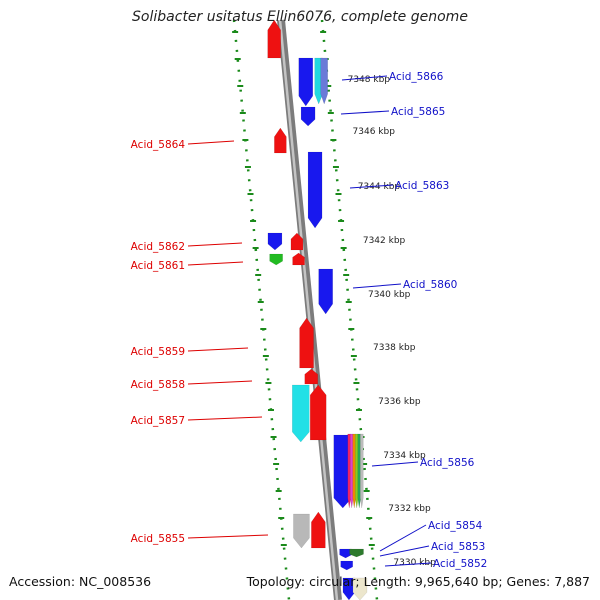  I want to click on gene-label-left: Acid_5862, so click(158, 247).